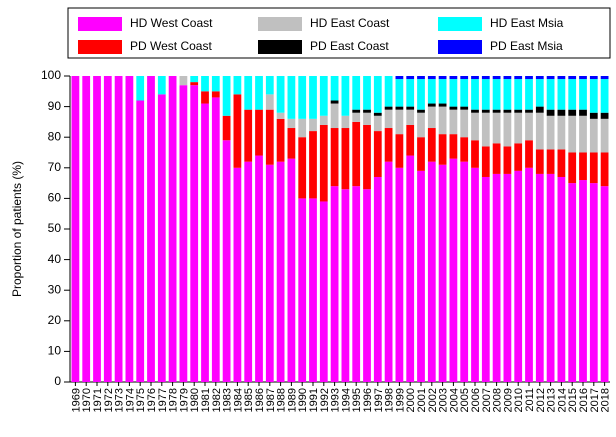  Describe the element at coordinates (336, 400) in the screenshot. I see `x-tick-label: 1993` at that location.